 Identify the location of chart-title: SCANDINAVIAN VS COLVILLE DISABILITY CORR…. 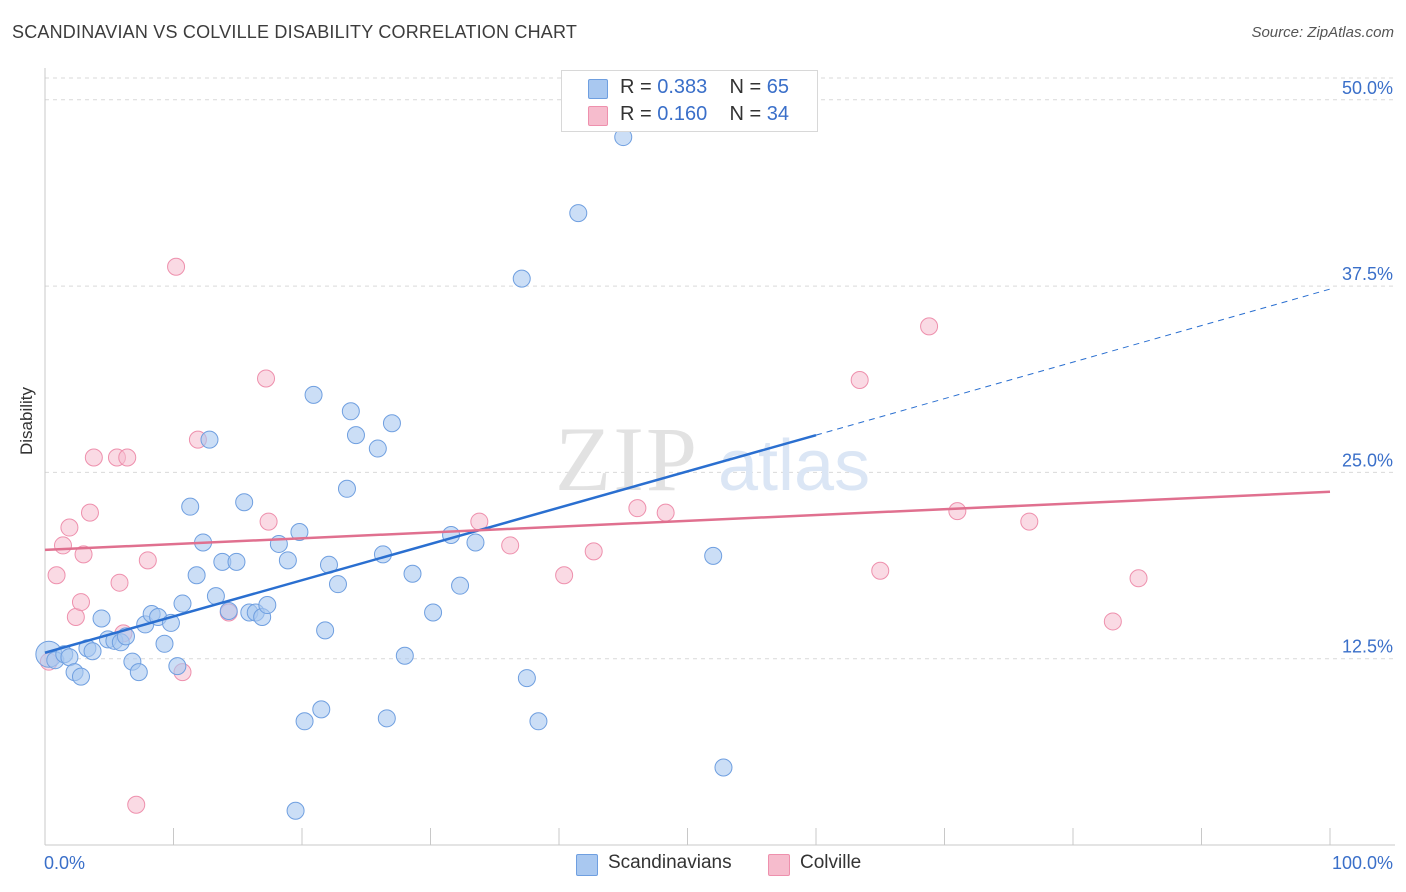
(295, 32).